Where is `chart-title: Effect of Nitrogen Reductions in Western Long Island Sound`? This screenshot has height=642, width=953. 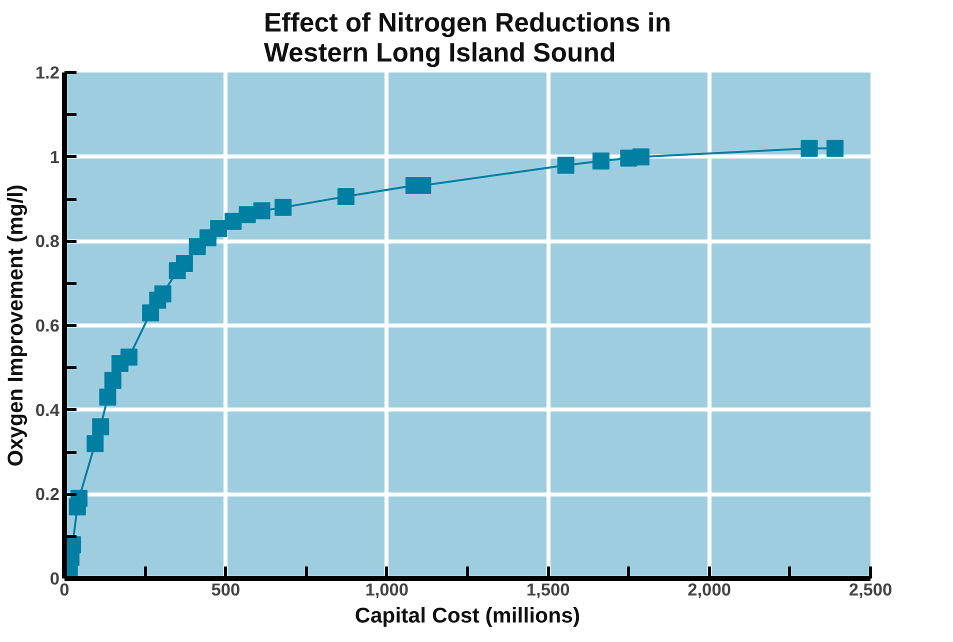
chart-title: Effect of Nitrogen Reductions in Western Long Island Sound is located at coordinates (468, 38).